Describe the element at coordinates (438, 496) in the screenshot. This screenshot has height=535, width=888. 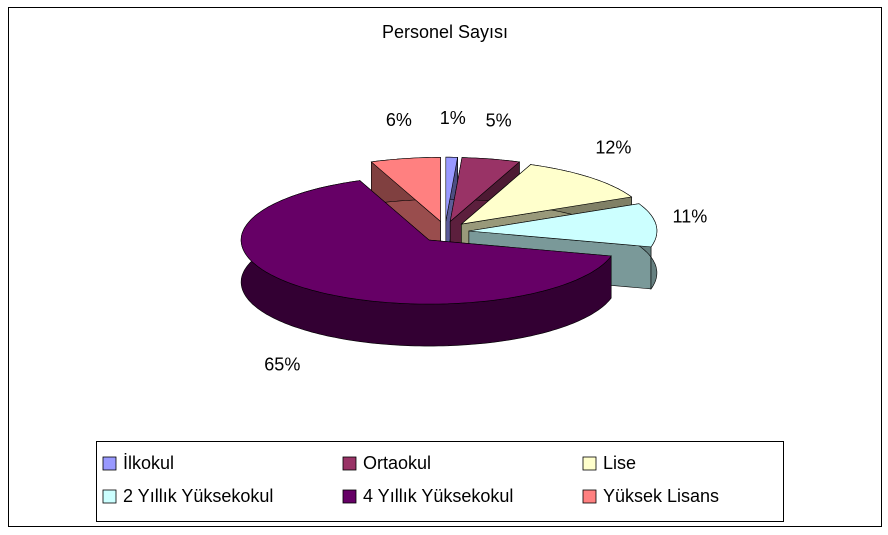
I see `legend-label: 4 Yıllık Yüksekokul` at that location.